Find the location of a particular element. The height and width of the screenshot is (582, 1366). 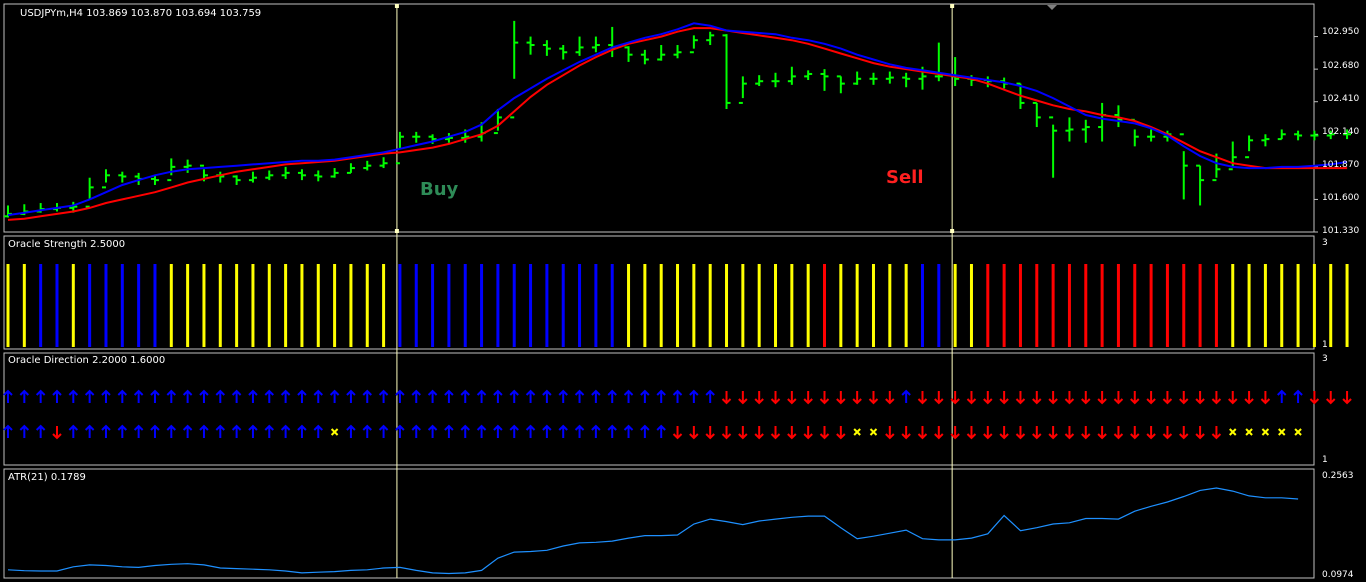

price-tick-label: 102.950 is located at coordinates (1340, 32).